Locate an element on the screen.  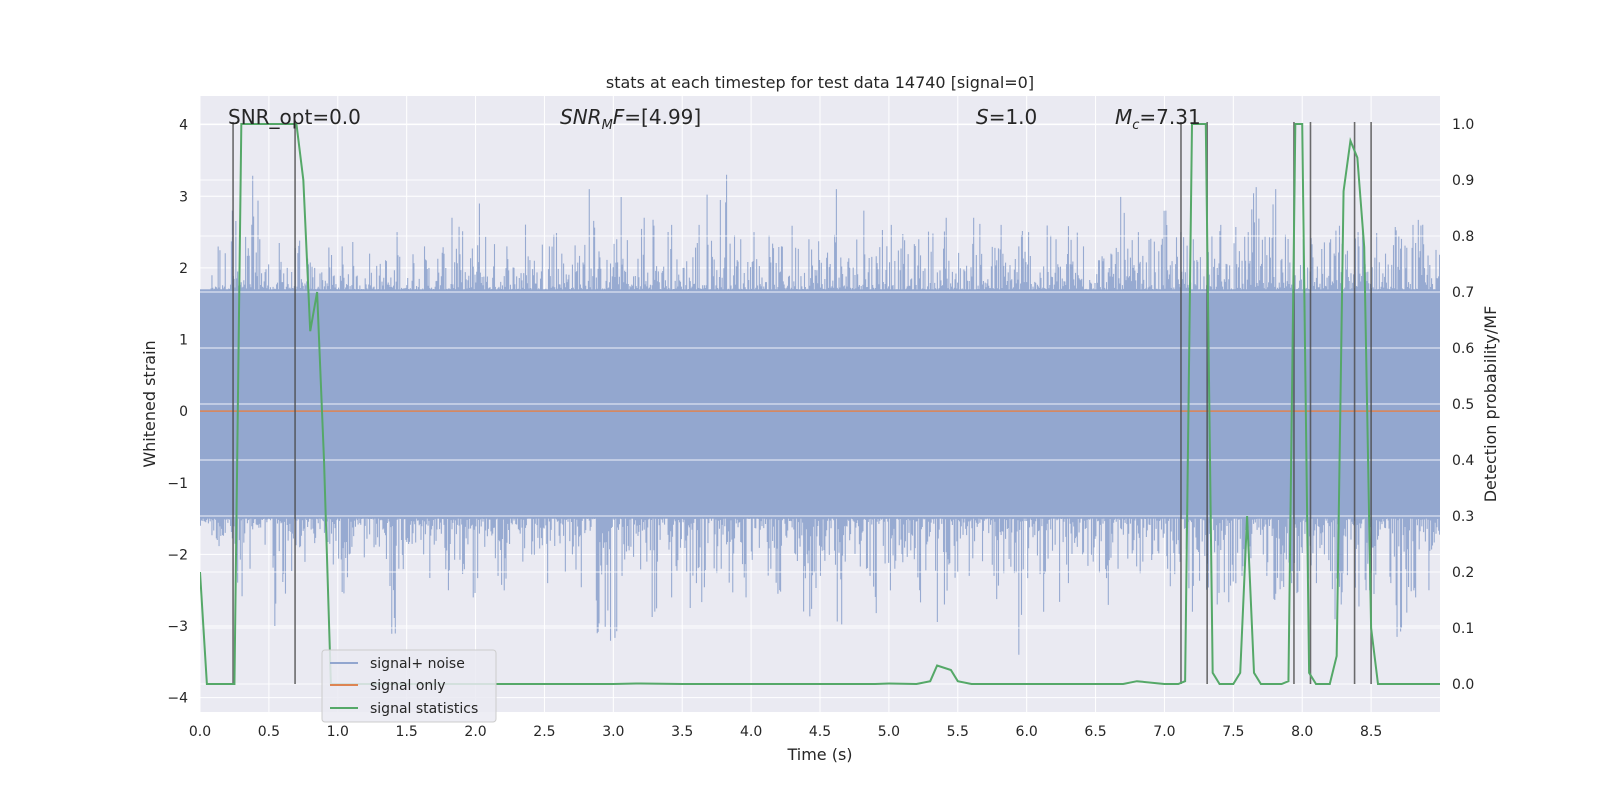
y-ticks-left: −4 −3 −2 −1 0 1 2 3 4 is located at coordinates (177, 412).